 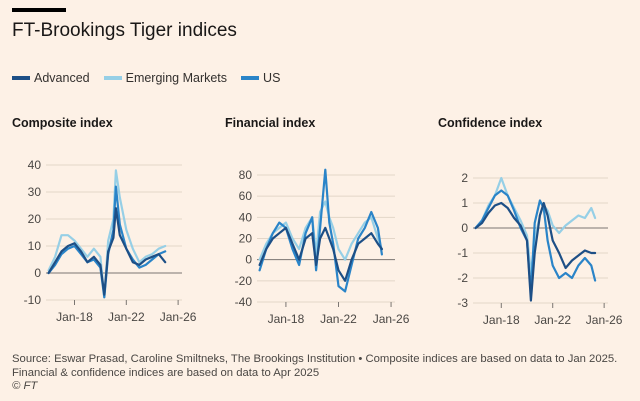 I want to click on composite-x-tick-label: Jan-22, so click(x=126, y=317).